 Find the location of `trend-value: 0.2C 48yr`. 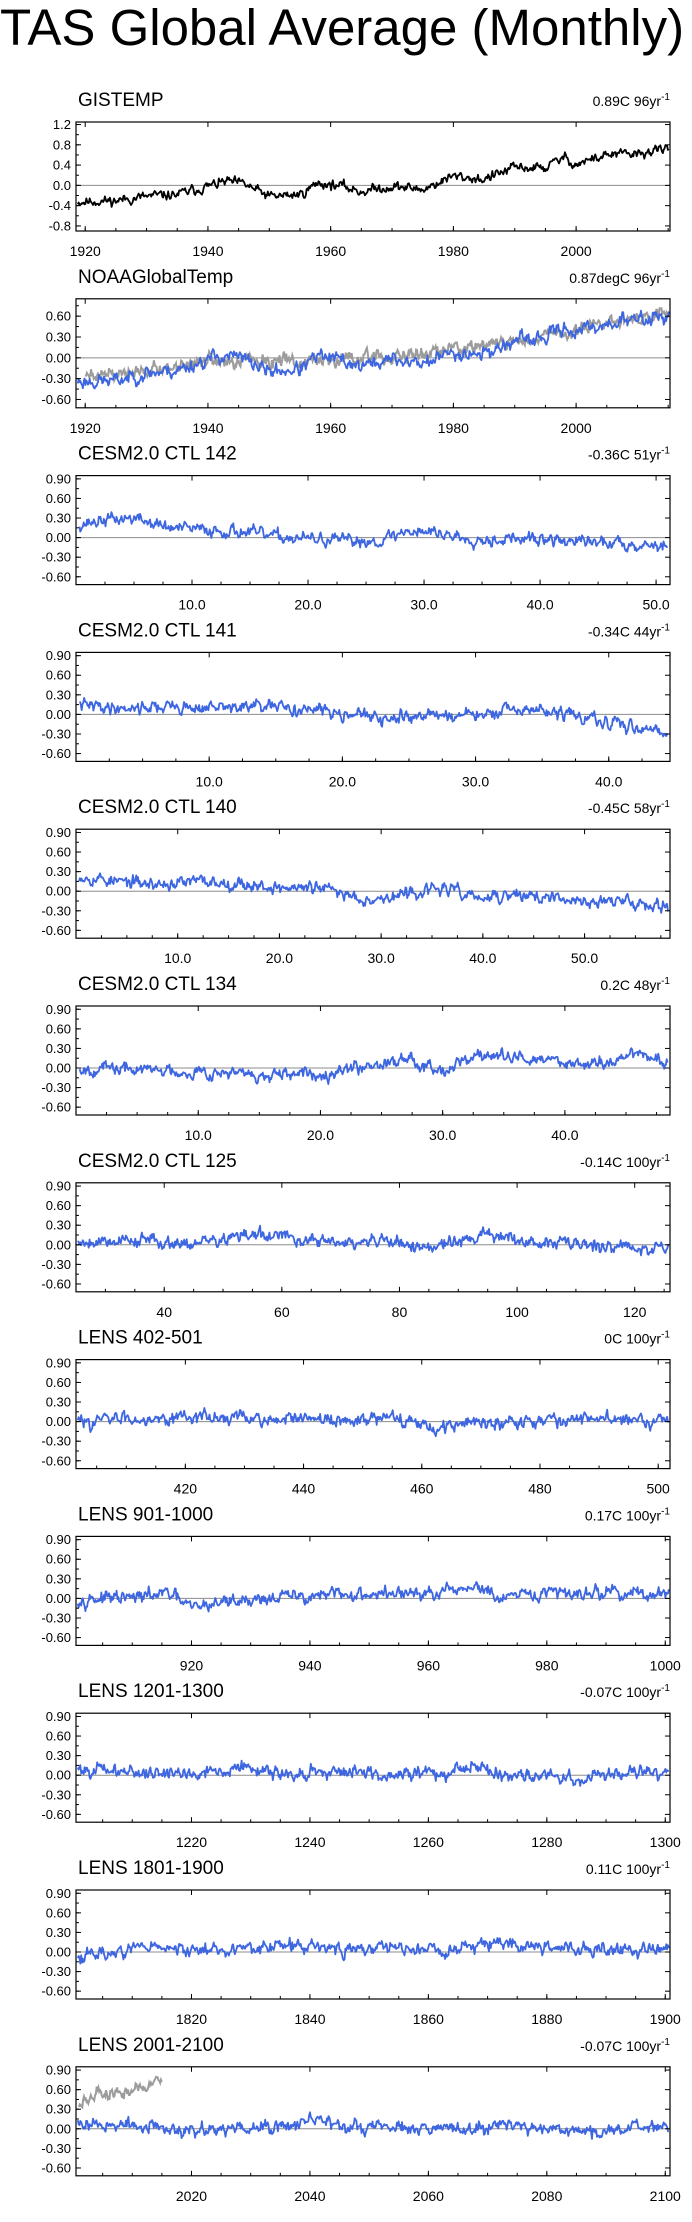

trend-value: 0.2C 48yr is located at coordinates (630, 985).